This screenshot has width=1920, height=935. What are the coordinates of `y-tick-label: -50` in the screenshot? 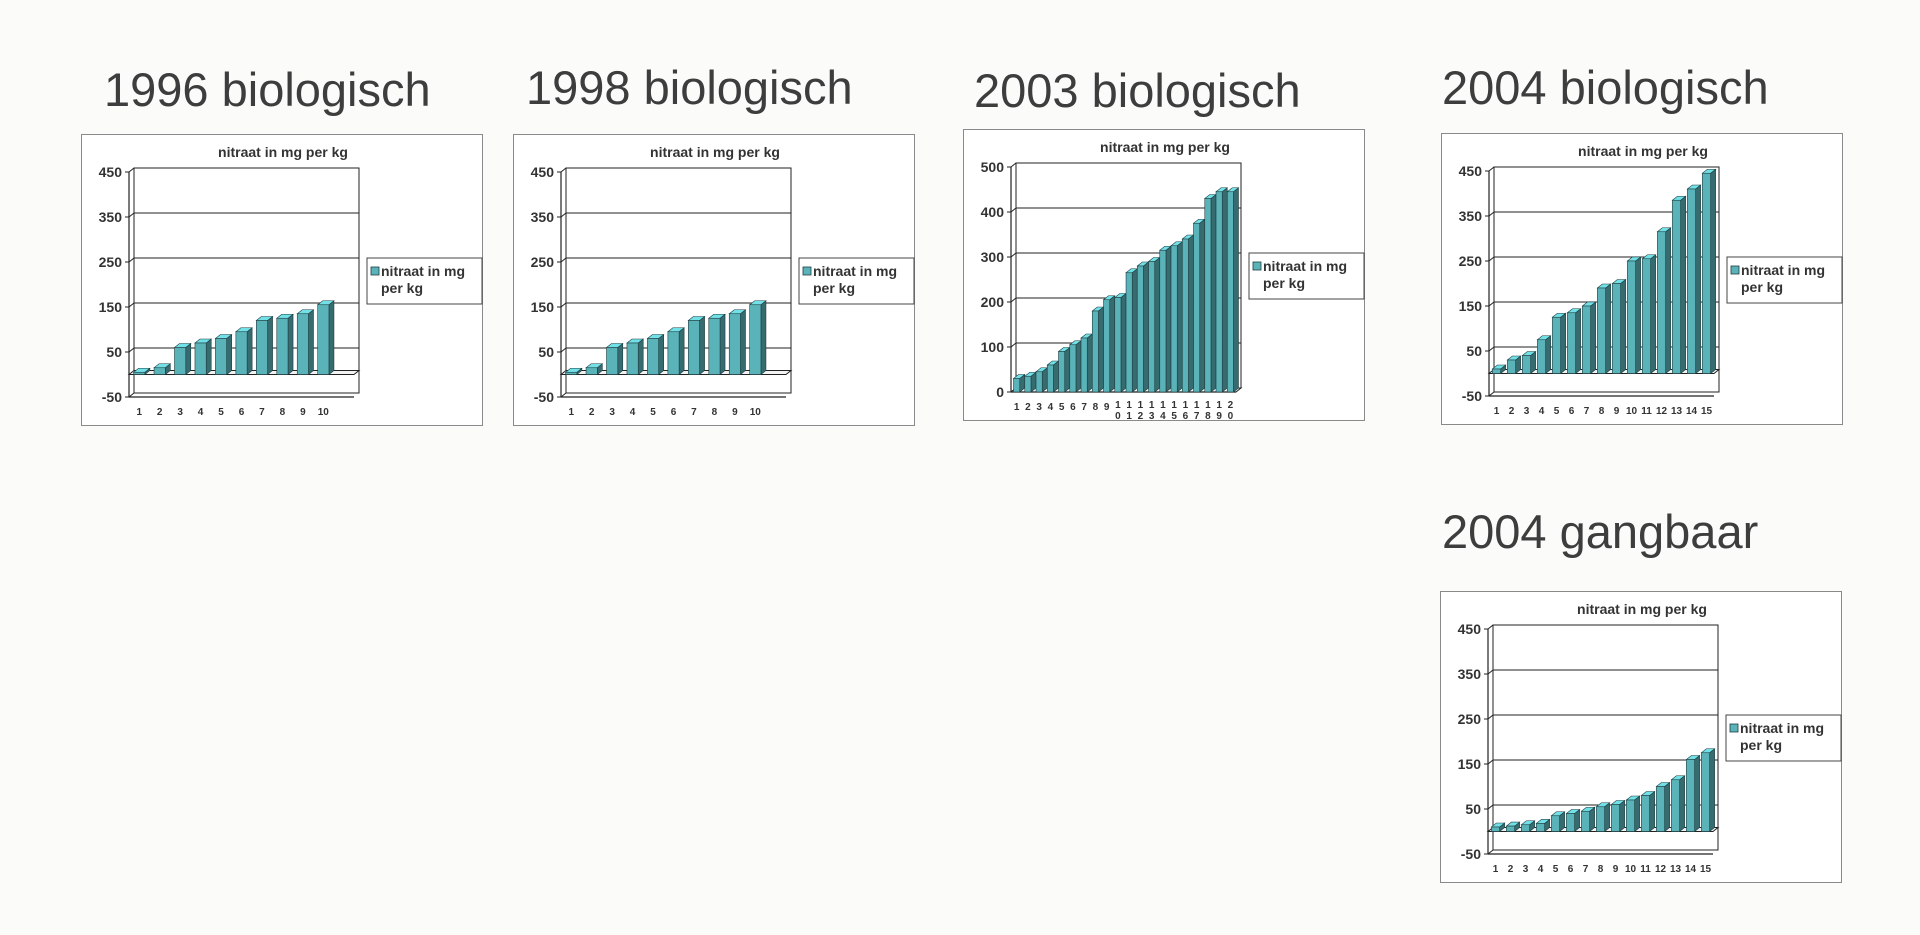 It's located at (544, 397).